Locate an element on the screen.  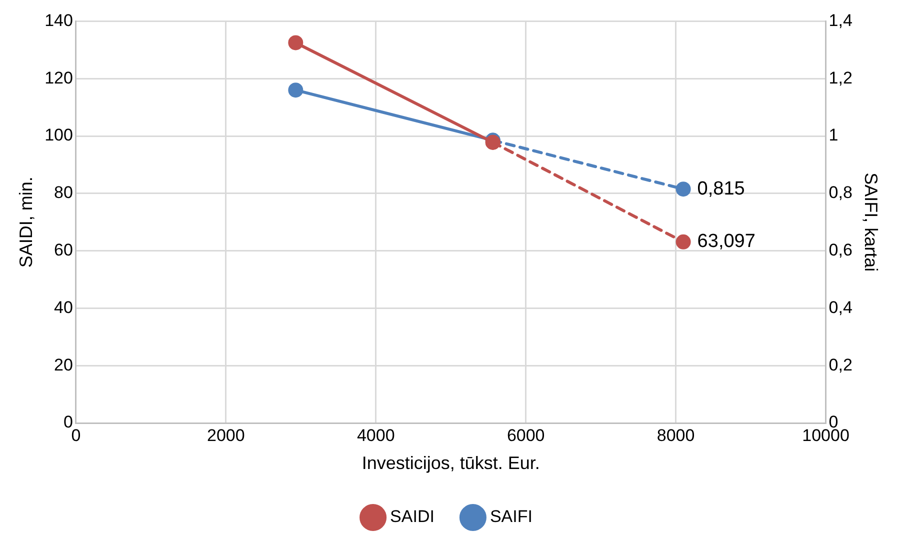
y2-tick-label: 1,4 is located at coordinates (840, 20).